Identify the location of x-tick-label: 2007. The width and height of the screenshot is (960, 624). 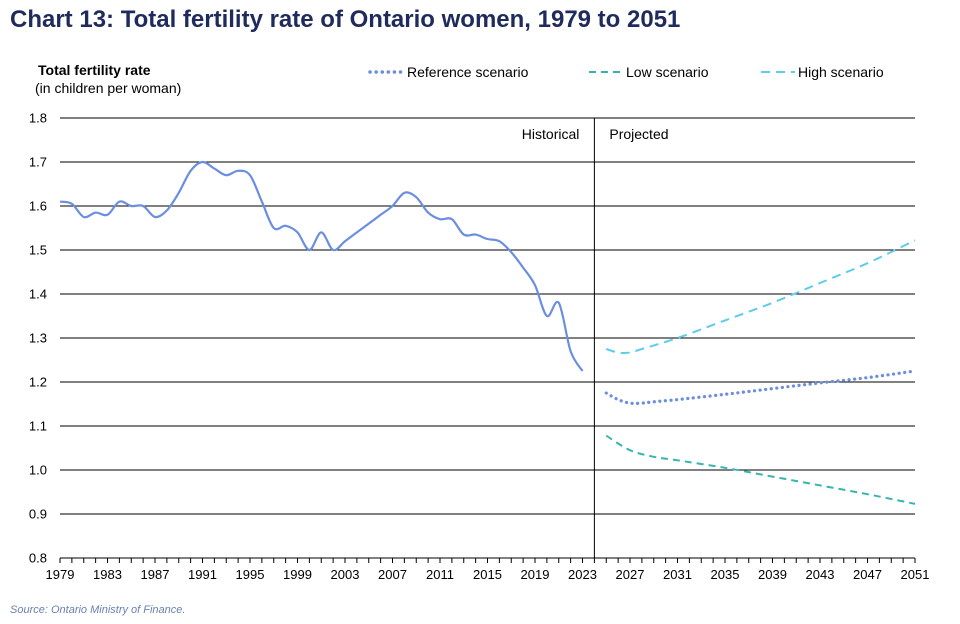
(392, 574).